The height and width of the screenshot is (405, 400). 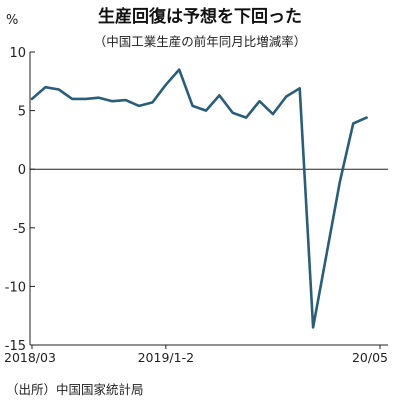 I want to click on chart-title: 生産回復は予想を下回った, so click(x=200, y=16).